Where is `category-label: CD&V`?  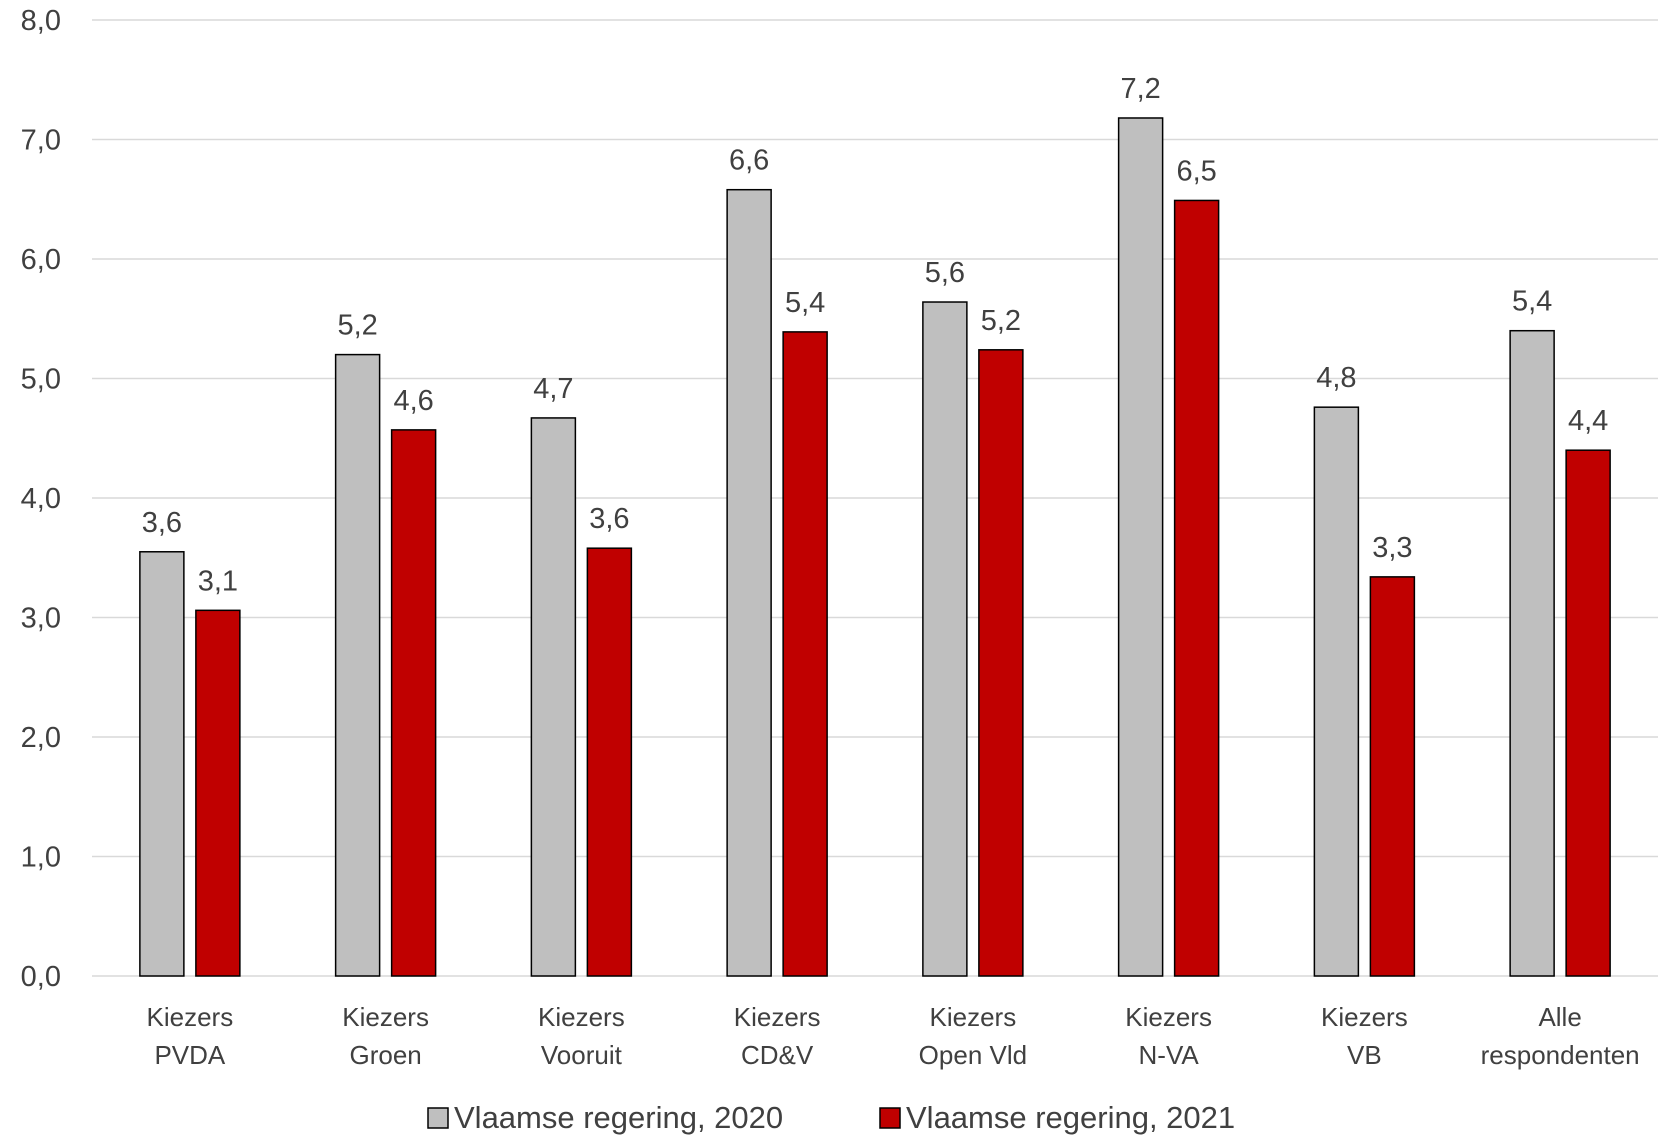
category-label: CD&V is located at coordinates (777, 1055).